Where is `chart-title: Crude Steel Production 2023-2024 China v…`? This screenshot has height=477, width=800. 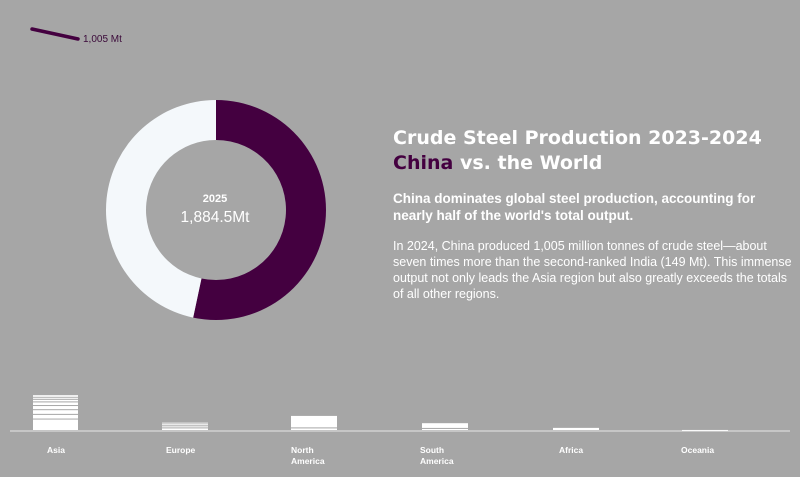
chart-title: Crude Steel Production 2023-2024 China v… is located at coordinates (593, 151).